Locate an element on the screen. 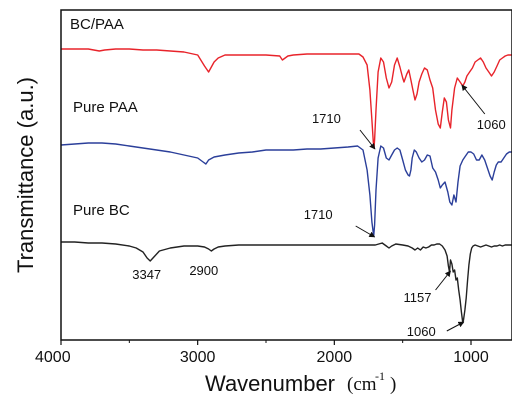  series-label-pure-bc: Pure BC is located at coordinates (101, 210).